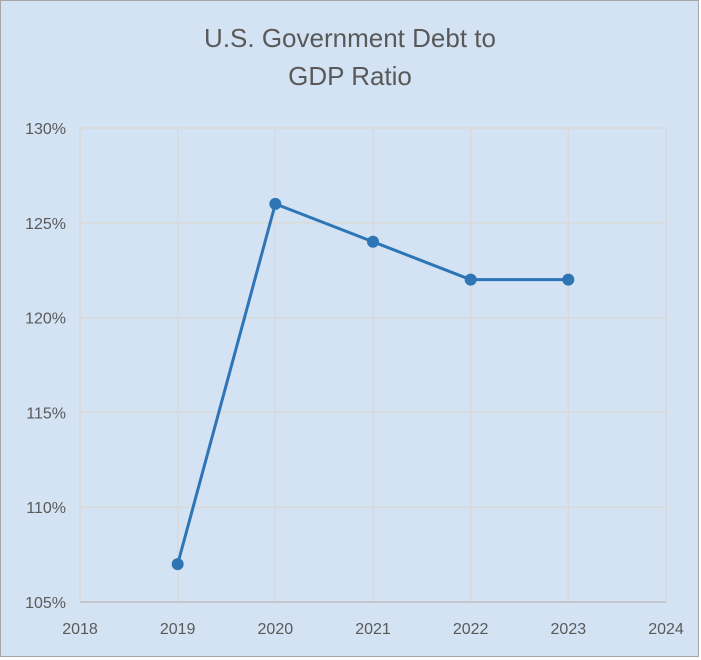 The image size is (701, 660). What do you see at coordinates (350, 76) in the screenshot?
I see `chart-title-line-2: GDP Ratio` at bounding box center [350, 76].